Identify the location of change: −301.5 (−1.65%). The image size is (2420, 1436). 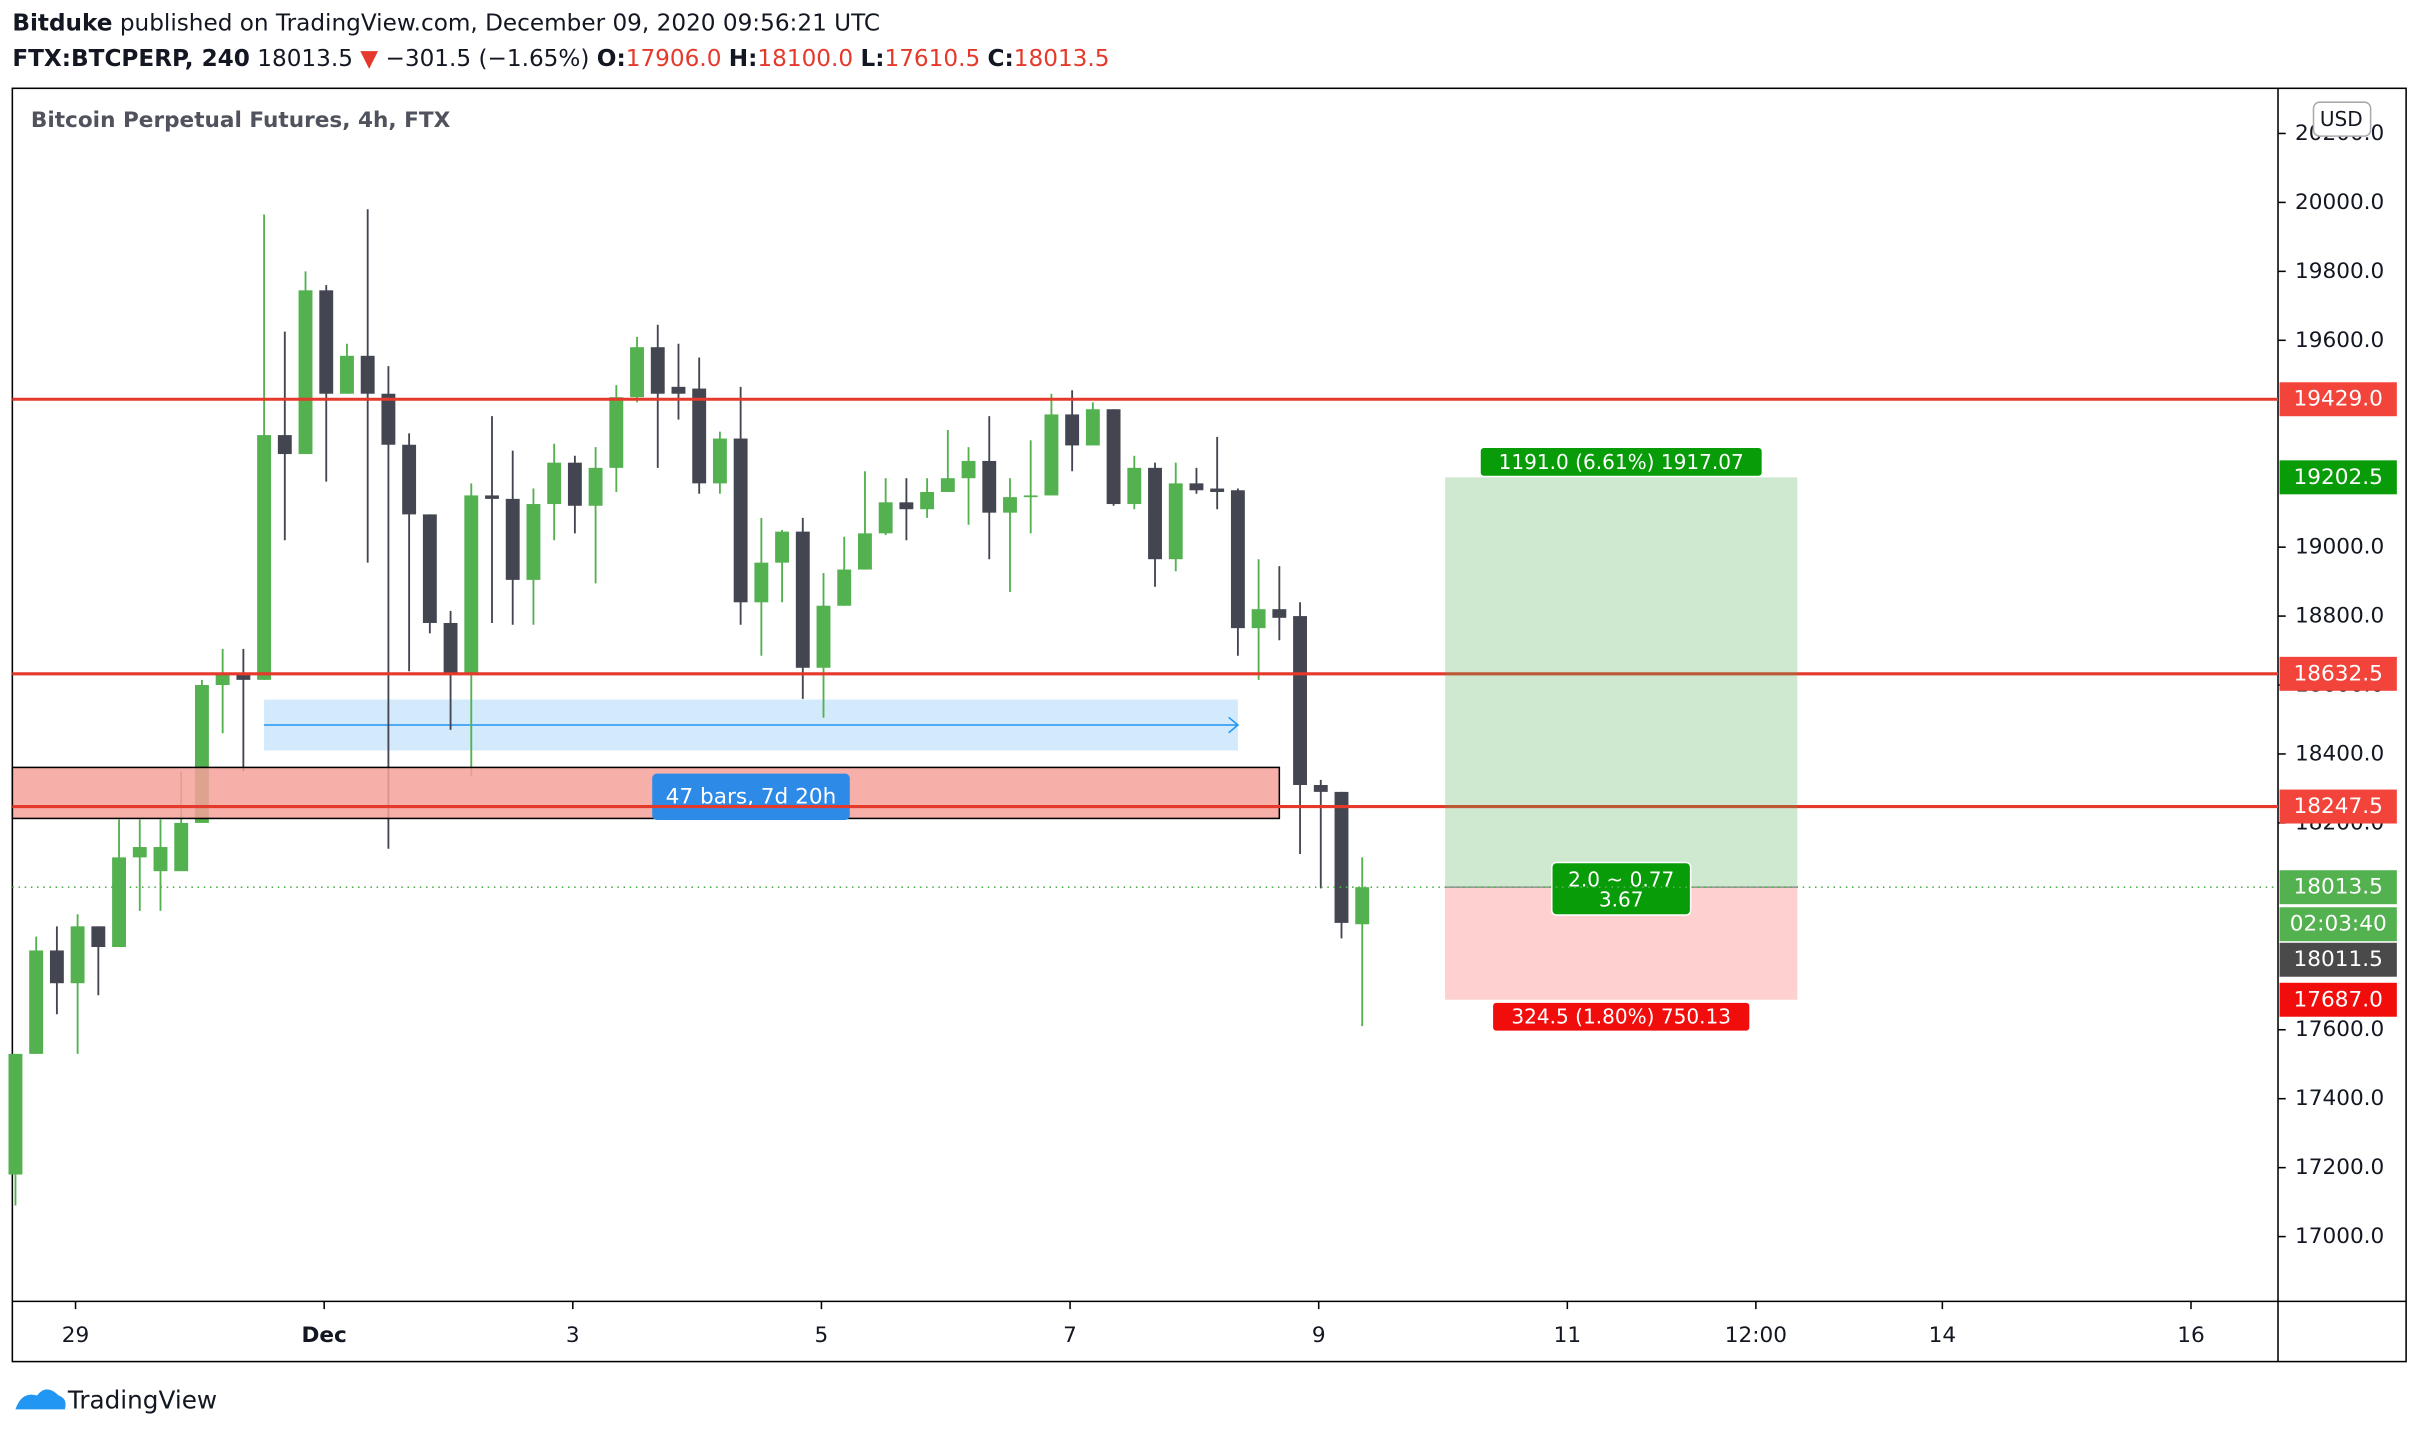
(487, 59).